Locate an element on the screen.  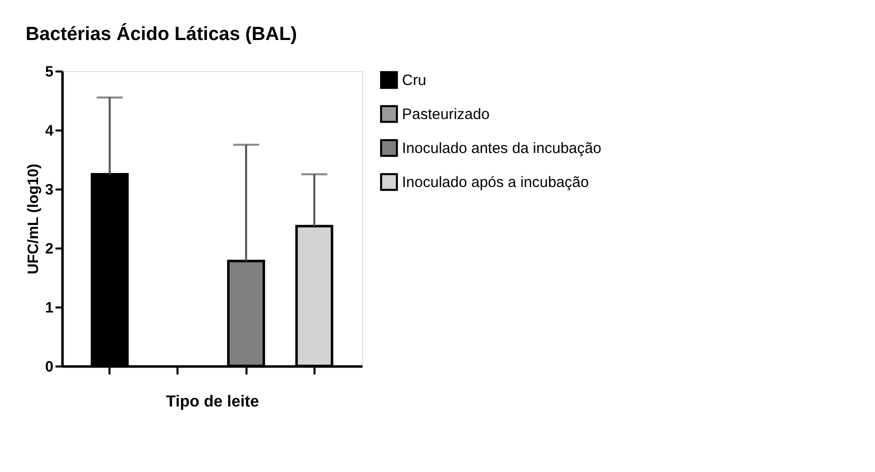
y-tick-label: 0 is located at coordinates (49, 367).